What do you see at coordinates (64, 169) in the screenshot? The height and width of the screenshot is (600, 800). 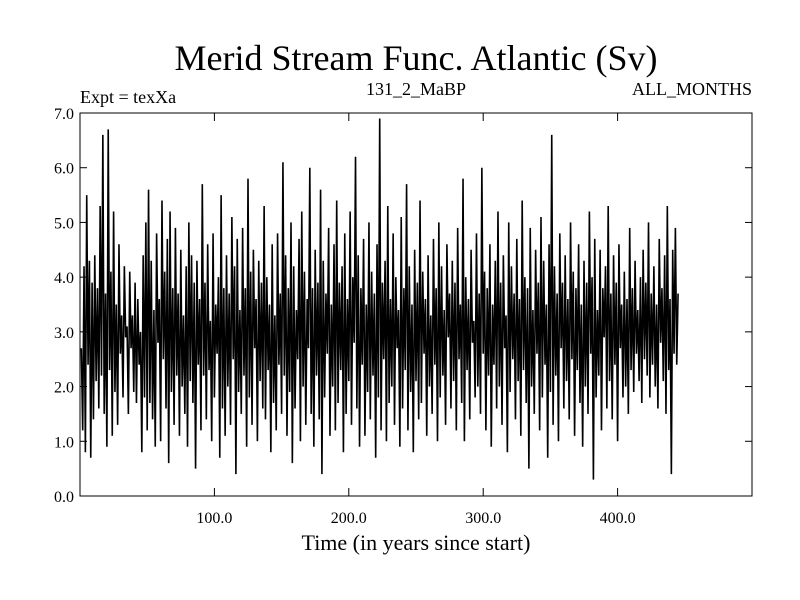 I see `y-tick-label: 6.0` at bounding box center [64, 169].